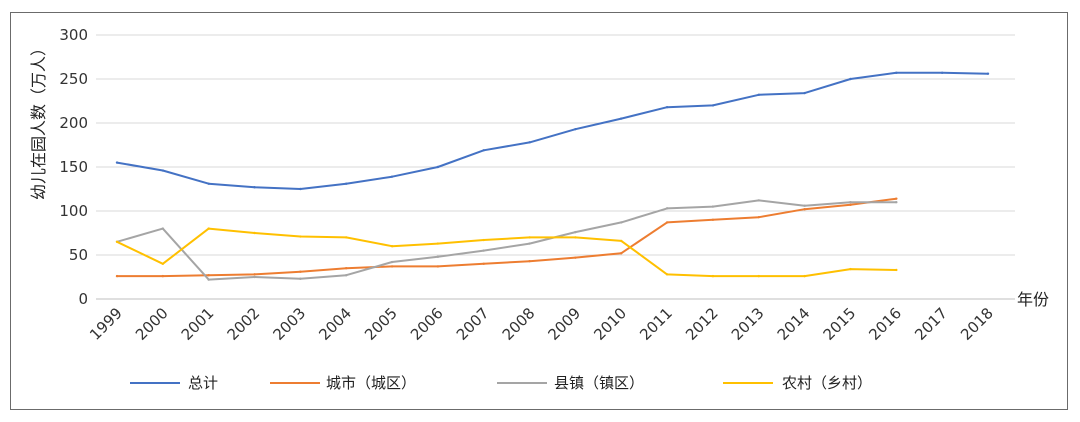 Image resolution: width=1080 pixels, height=422 pixels. I want to click on x-tick-label: 2006, so click(427, 324).